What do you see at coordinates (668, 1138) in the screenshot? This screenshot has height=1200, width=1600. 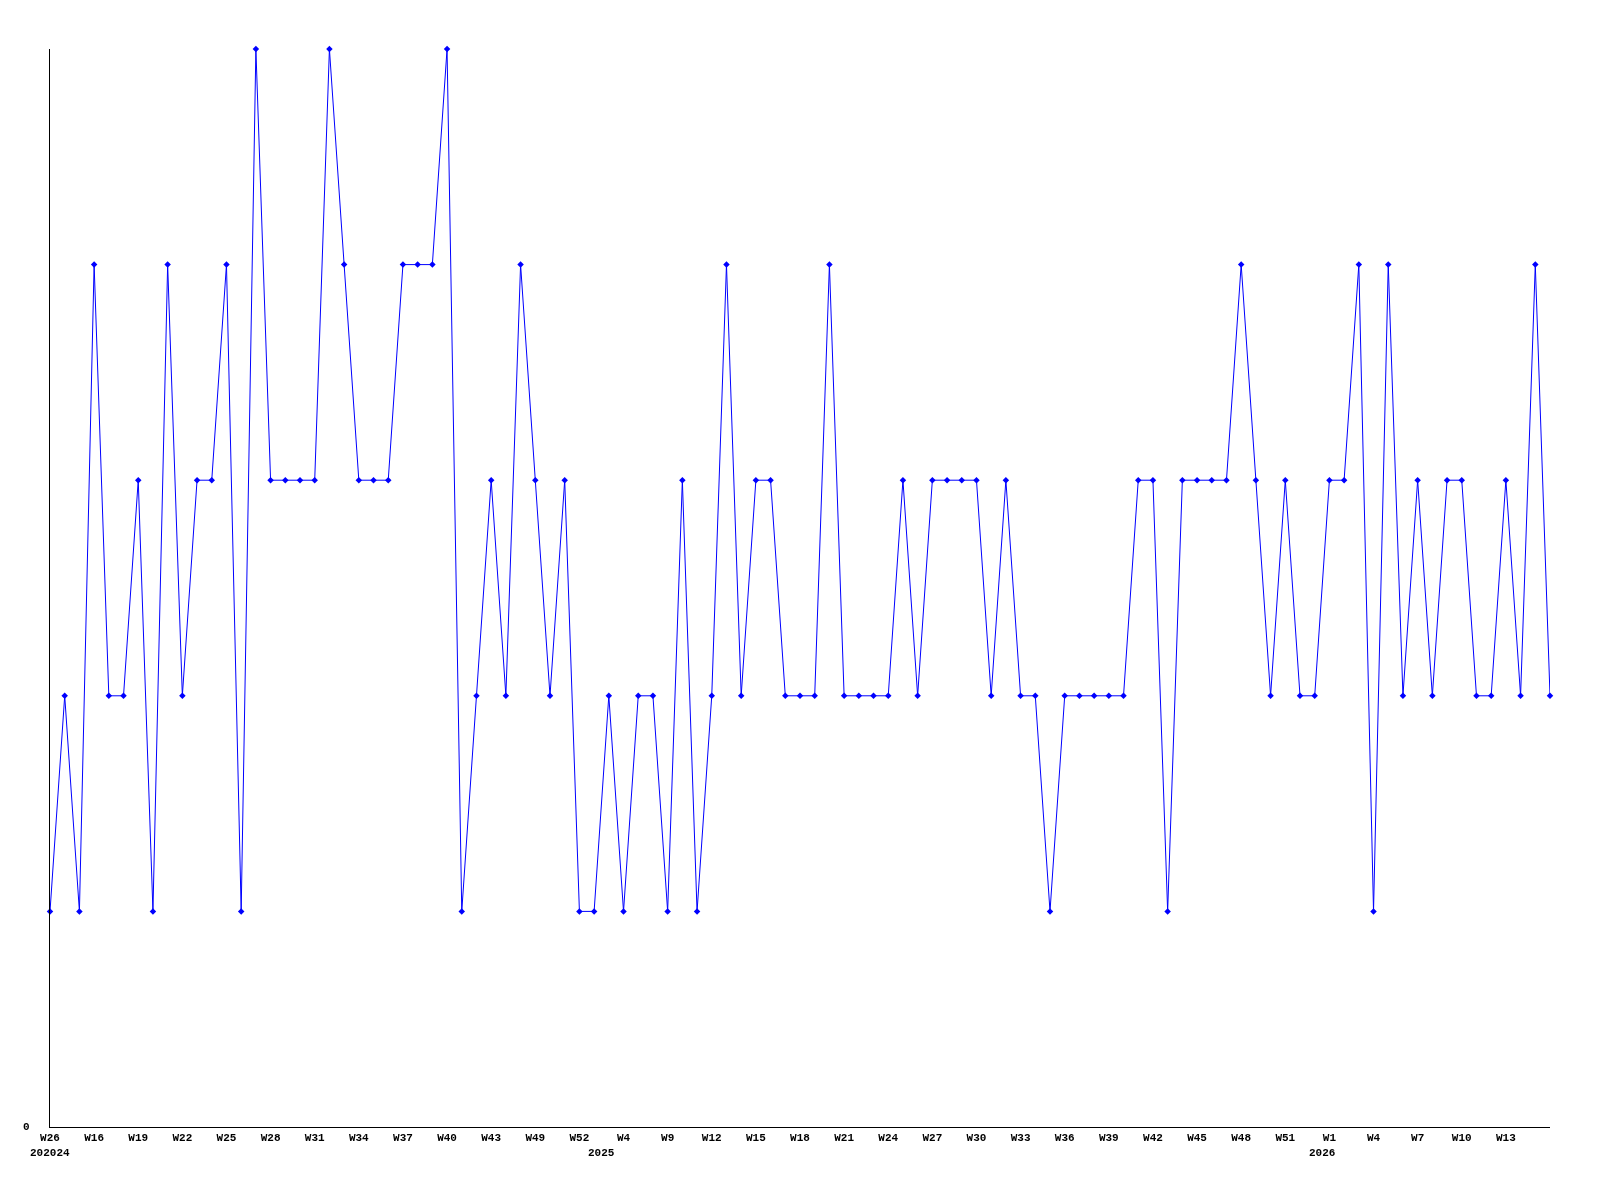 I see `x-tick-label: W9` at bounding box center [668, 1138].